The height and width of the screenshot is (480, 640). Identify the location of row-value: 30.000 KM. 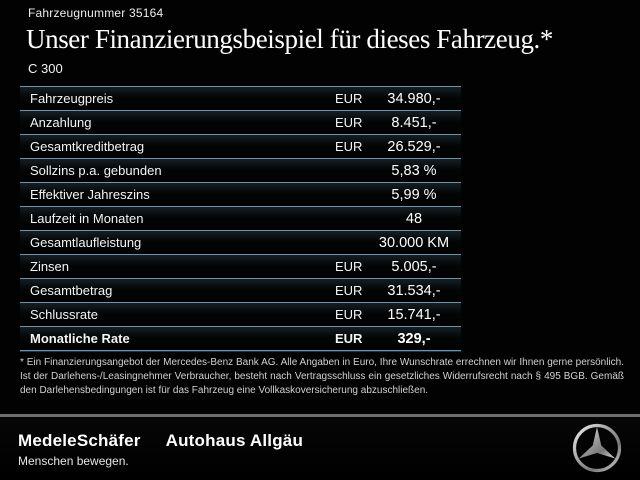
(414, 242).